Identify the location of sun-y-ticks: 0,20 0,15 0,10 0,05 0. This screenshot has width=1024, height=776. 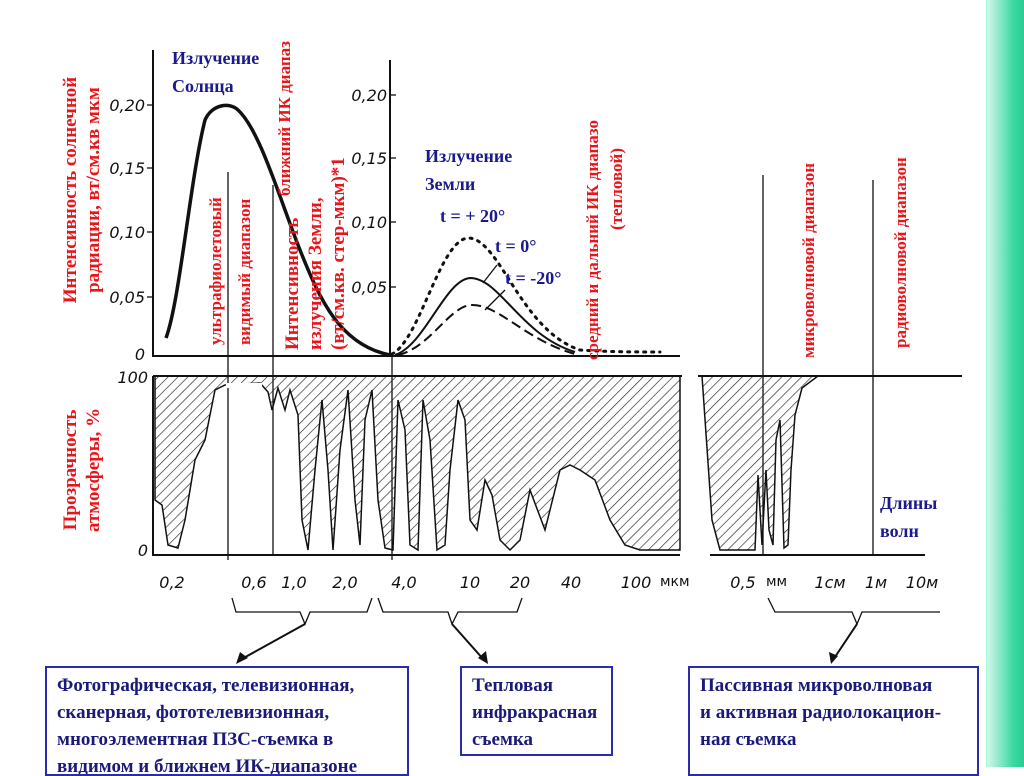
(131, 230).